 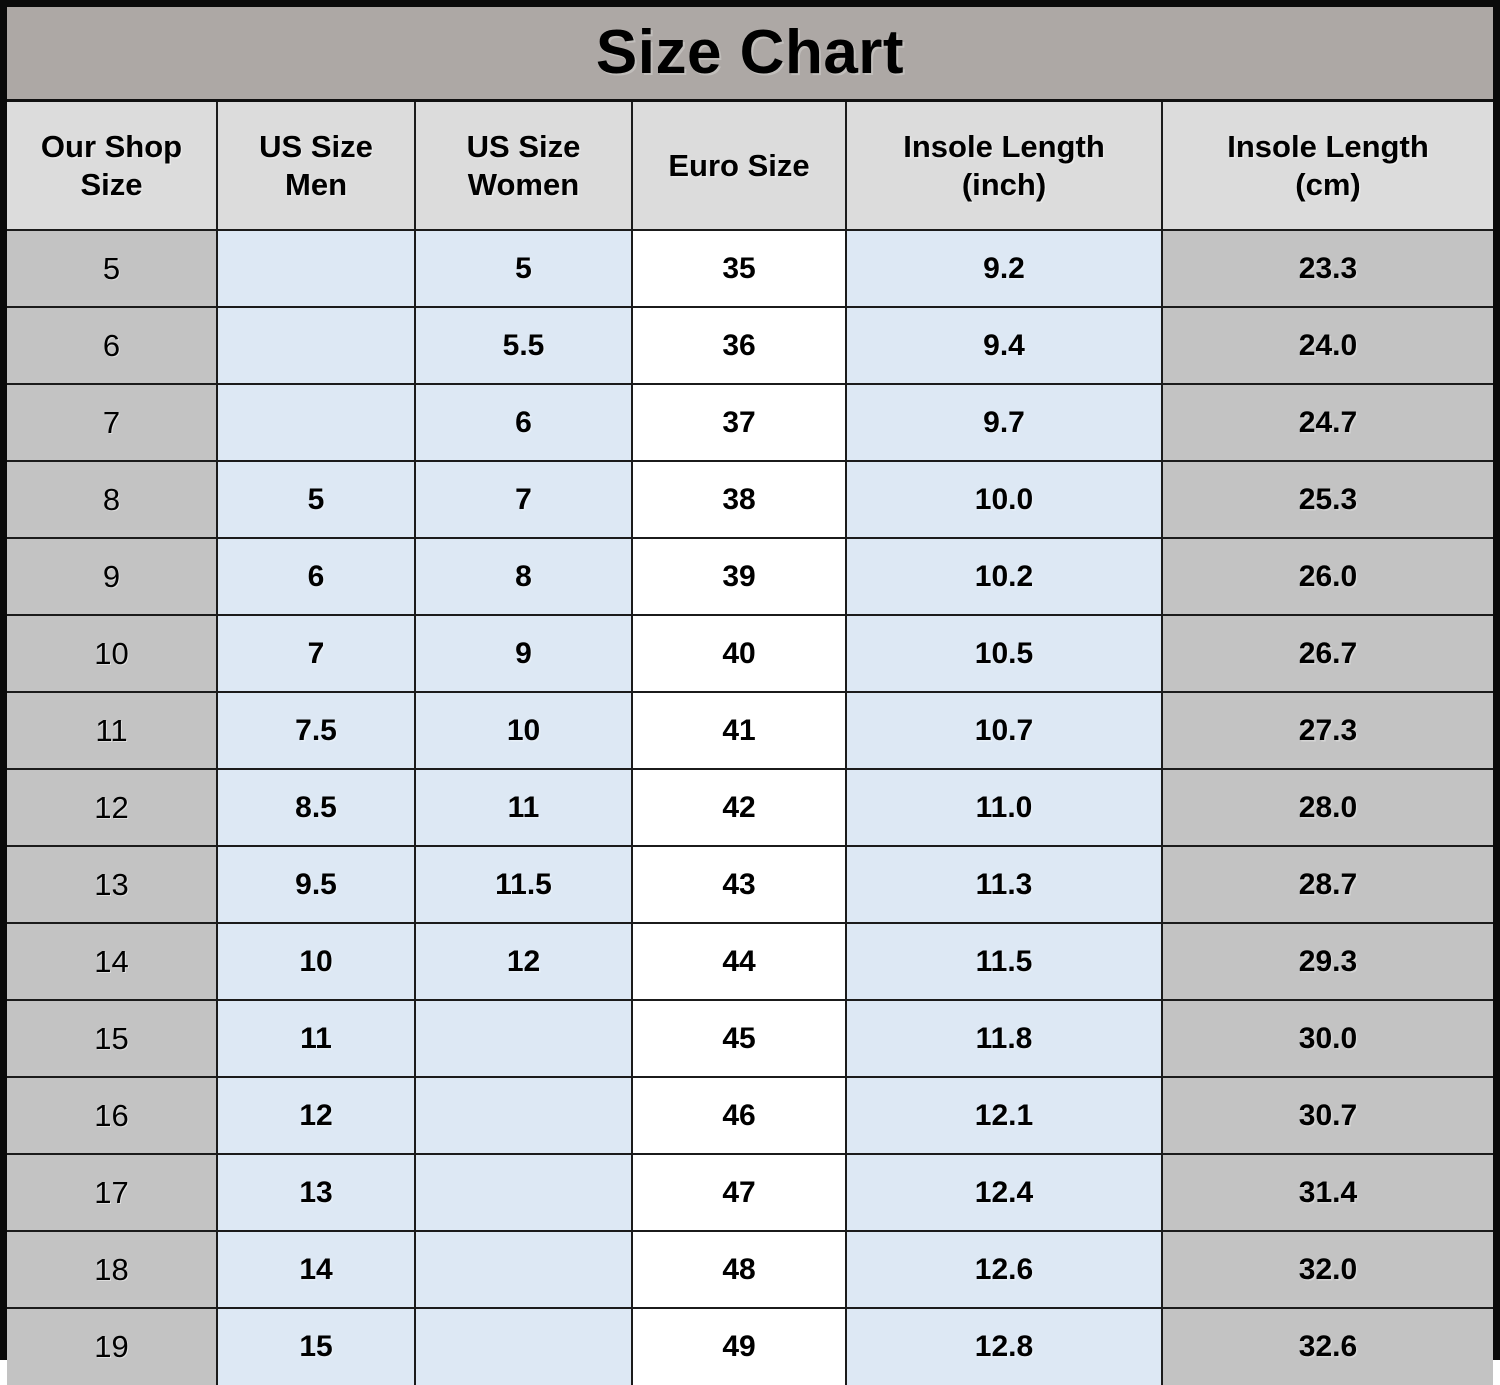 I want to click on cell-r10-c4: 11.8, so click(x=1004, y=1038).